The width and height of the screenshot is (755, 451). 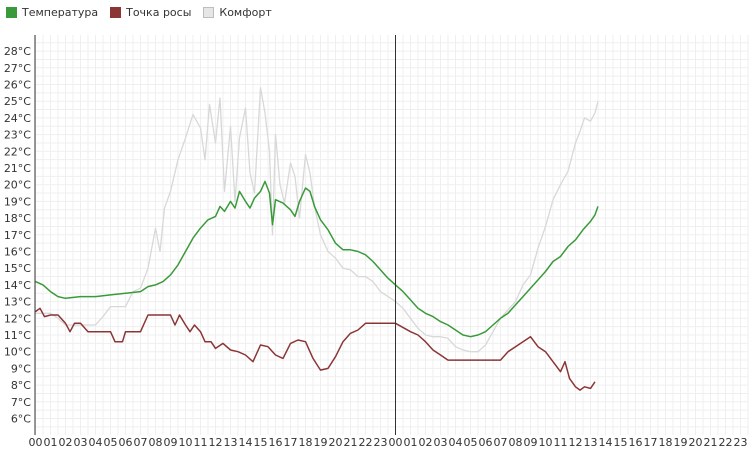 What do you see at coordinates (17, 285) in the screenshot?
I see `y-tick-label: 14°C` at bounding box center [17, 285].